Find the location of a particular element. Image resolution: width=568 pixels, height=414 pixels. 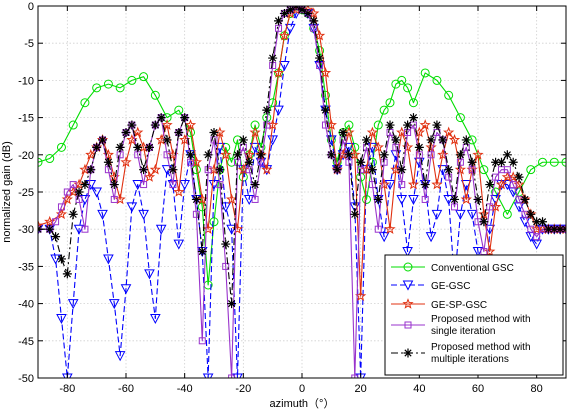

y-tick-label: -5 is located at coordinates (29, 44).